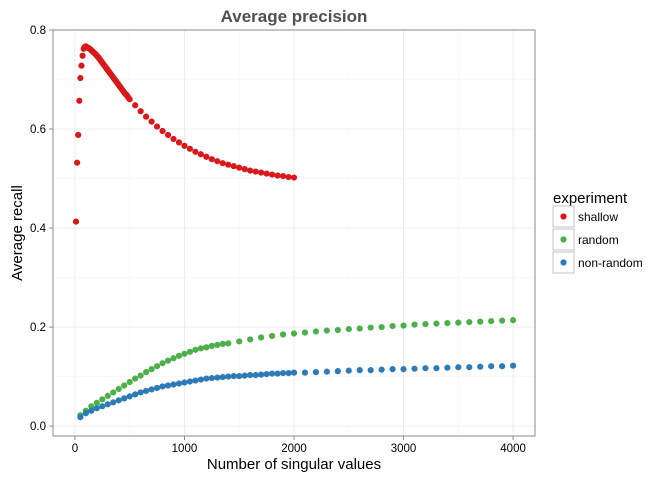 This screenshot has width=672, height=480. I want to click on legend: experiment shallow random non-random, so click(597, 232).